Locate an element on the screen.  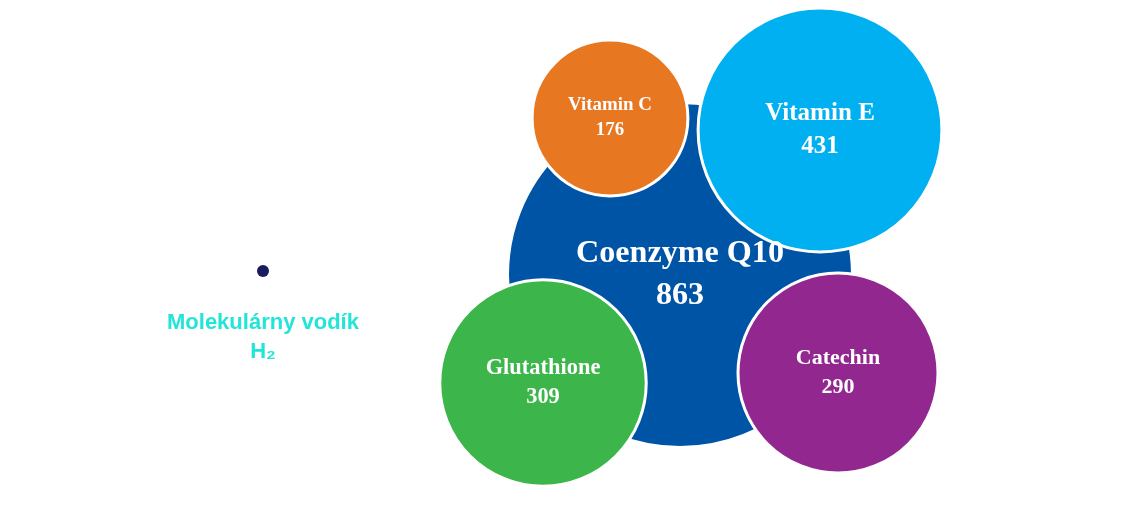
data-label: 863 is located at coordinates (680, 292).